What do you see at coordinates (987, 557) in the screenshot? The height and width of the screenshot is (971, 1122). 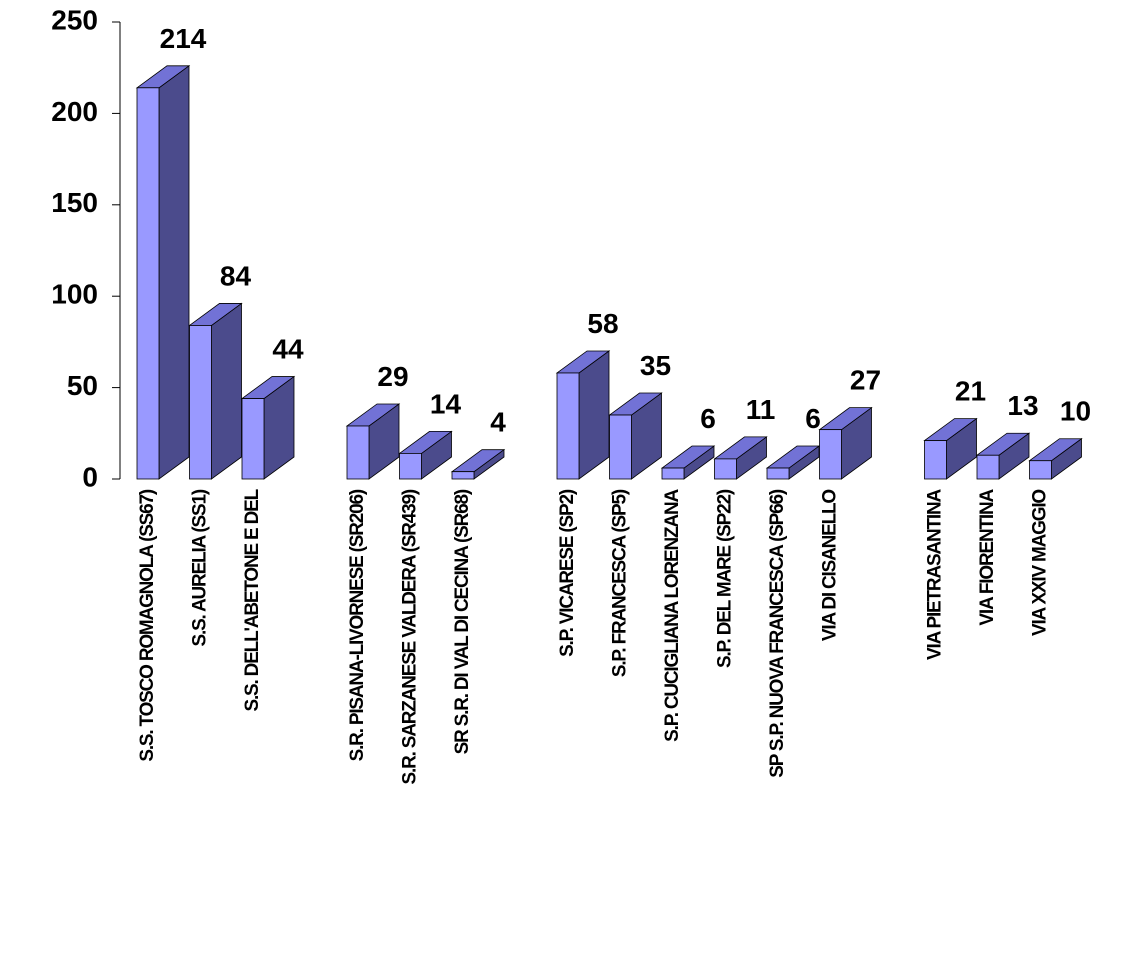 I see `x-tick-label: VIA FIORENTINA` at bounding box center [987, 557].